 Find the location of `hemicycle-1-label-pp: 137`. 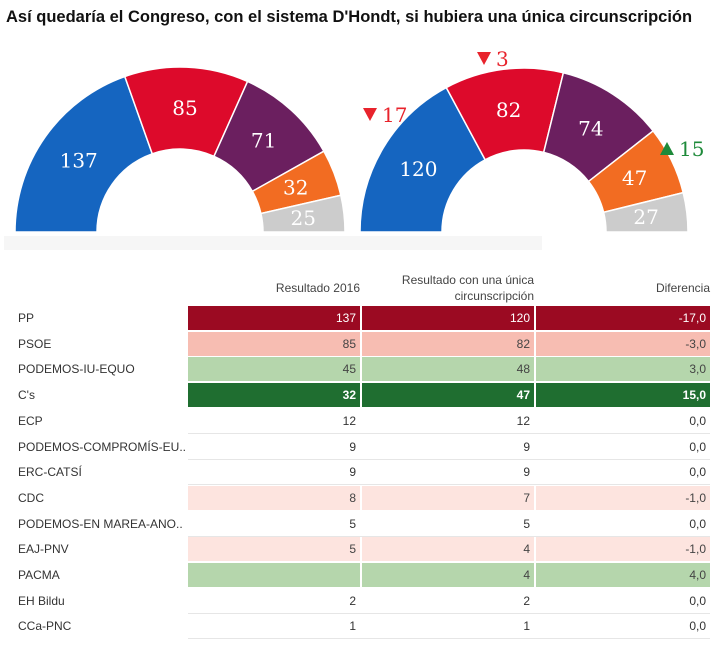

hemicycle-1-label-pp: 137 is located at coordinates (79, 160).